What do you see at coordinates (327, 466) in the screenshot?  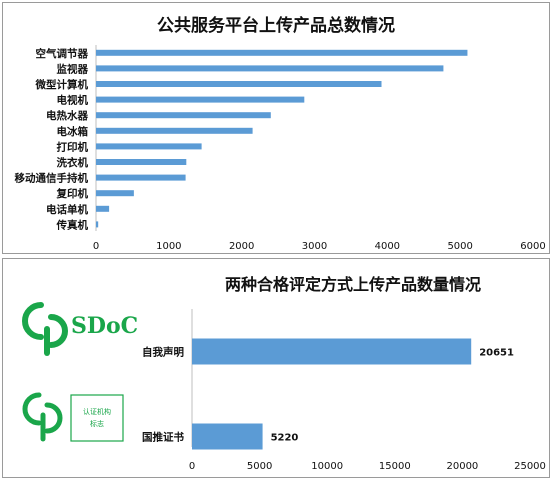 I see `bottom-x-tick-label: 10000` at bounding box center [327, 466].